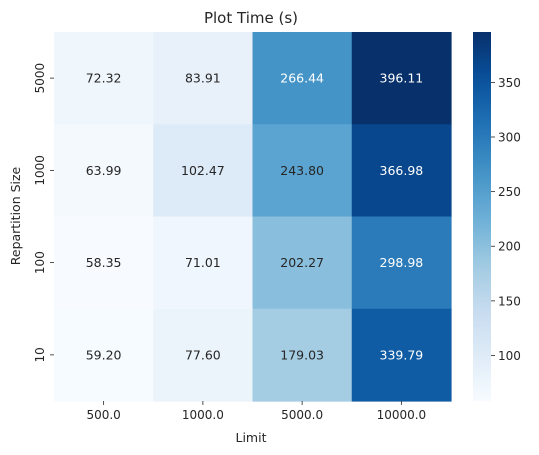 The width and height of the screenshot is (539, 455). I want to click on x-axis-ticks: 500.0 1000.0 5000.0 10000.0, so click(256, 411).